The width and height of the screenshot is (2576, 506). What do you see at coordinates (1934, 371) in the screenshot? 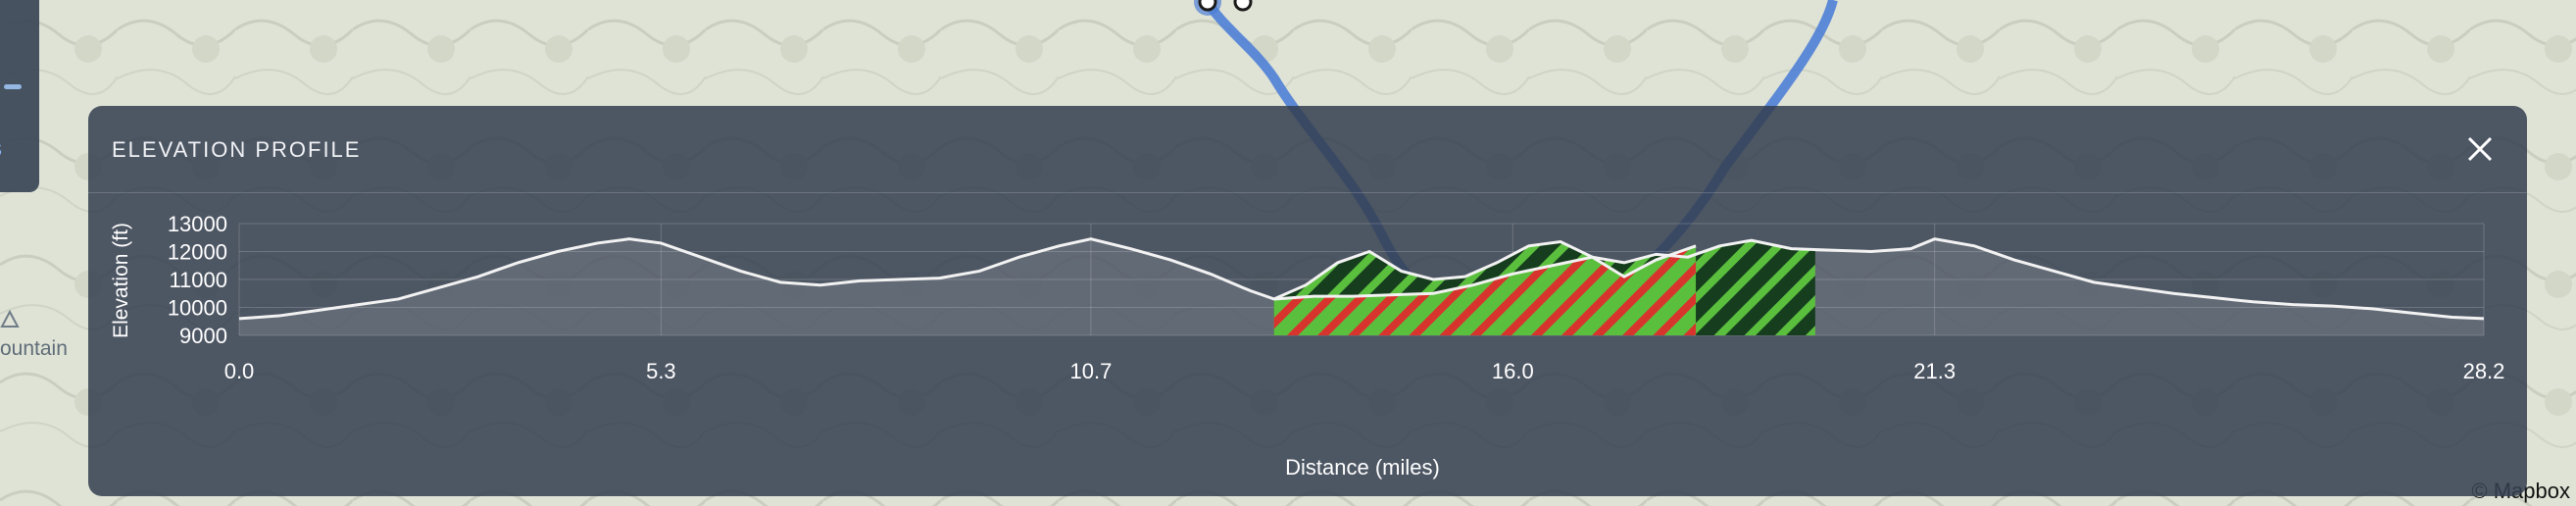
I see `x-tick-label: 21.3` at bounding box center [1934, 371].